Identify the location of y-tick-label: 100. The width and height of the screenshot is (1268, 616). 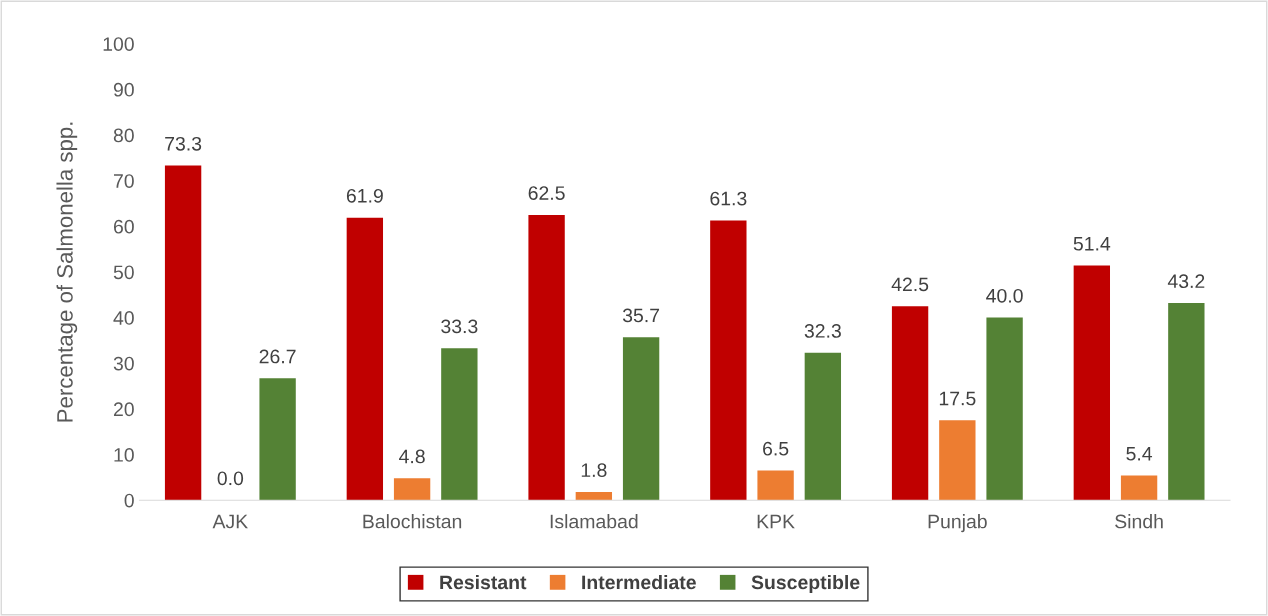
(118, 44).